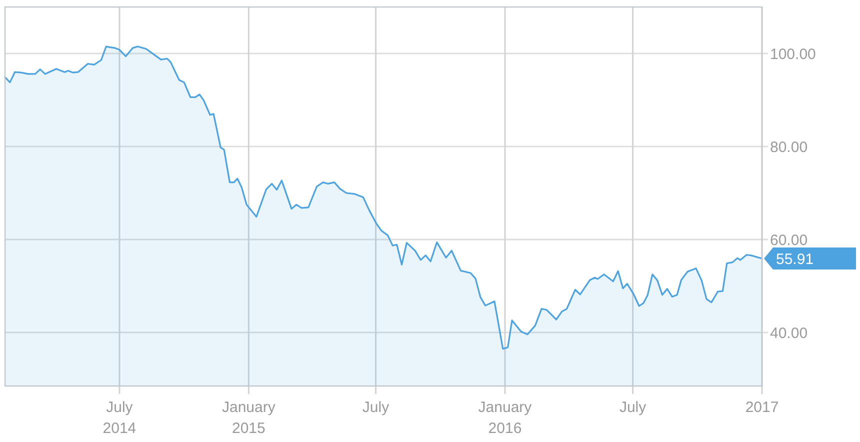 Image resolution: width=860 pixels, height=442 pixels. I want to click on x-tick-label: January 2016, so click(505, 418).